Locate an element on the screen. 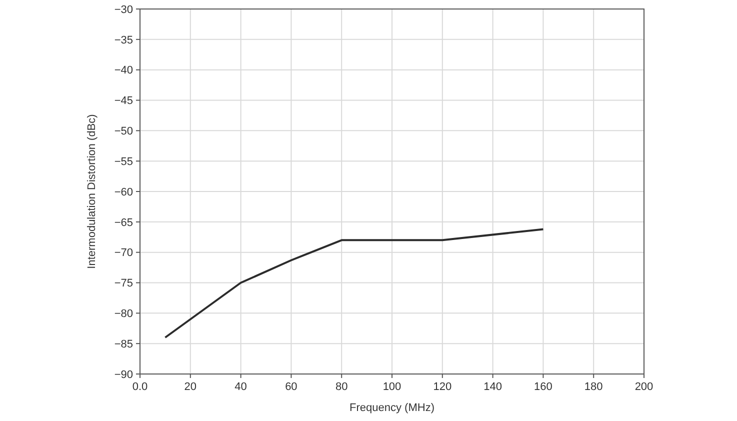  y-axis-title: Intermodulation Distortion (dBc) is located at coordinates (92, 191).